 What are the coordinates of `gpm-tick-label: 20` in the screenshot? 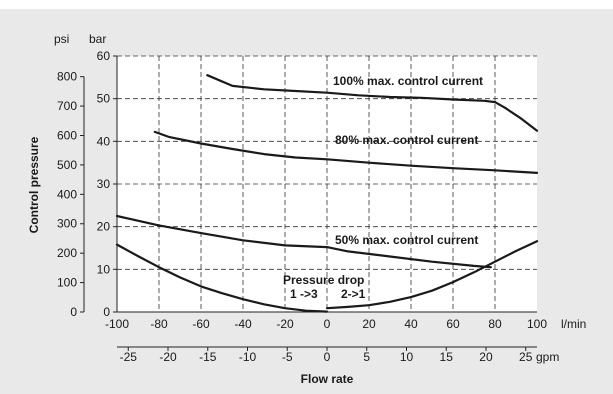 It's located at (486, 357).